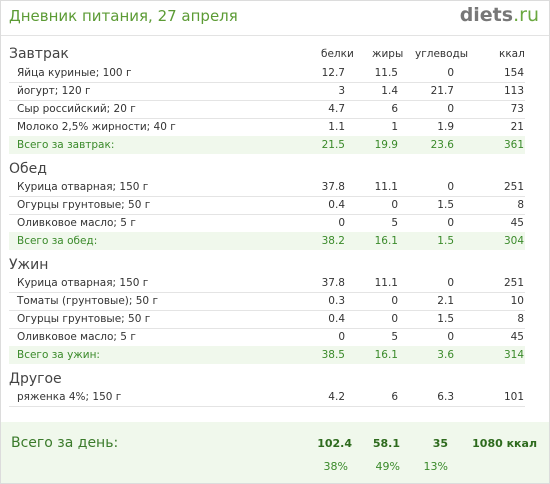 The height and width of the screenshot is (484, 550). I want to click on fat-value: 11.5, so click(386, 73).